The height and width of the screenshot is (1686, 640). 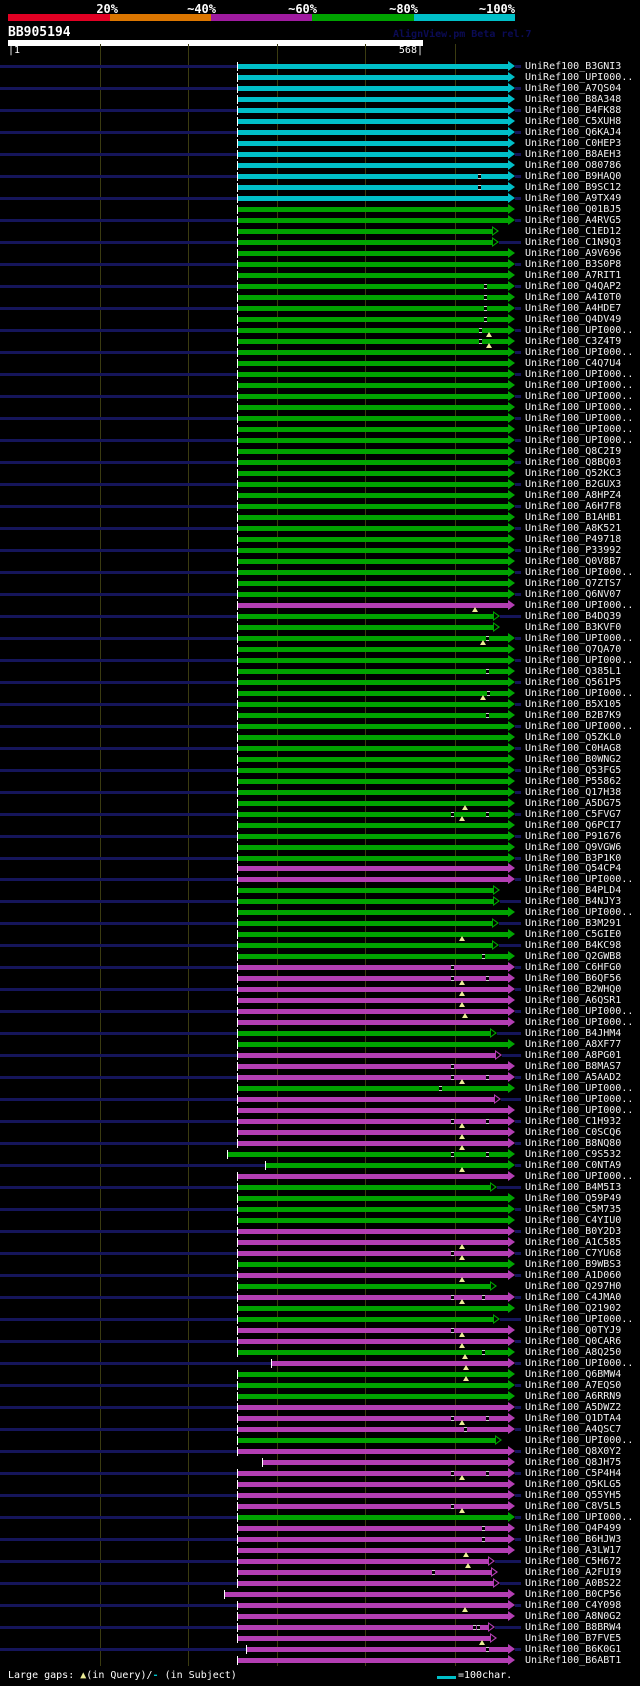 What do you see at coordinates (573, 1649) in the screenshot?
I see `hit-label: UniRef100_B6K0G1` at bounding box center [573, 1649].